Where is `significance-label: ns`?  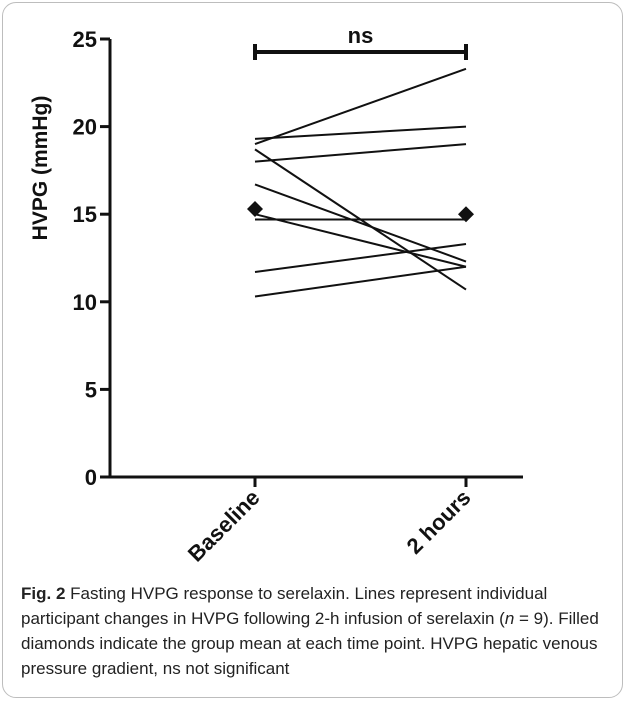 significance-label: ns is located at coordinates (361, 35).